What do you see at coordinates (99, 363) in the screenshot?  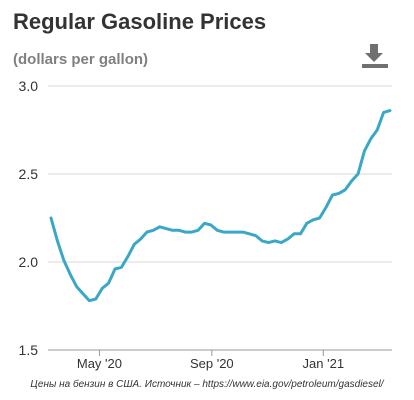 I see `x-tick-label: May '20` at bounding box center [99, 363].